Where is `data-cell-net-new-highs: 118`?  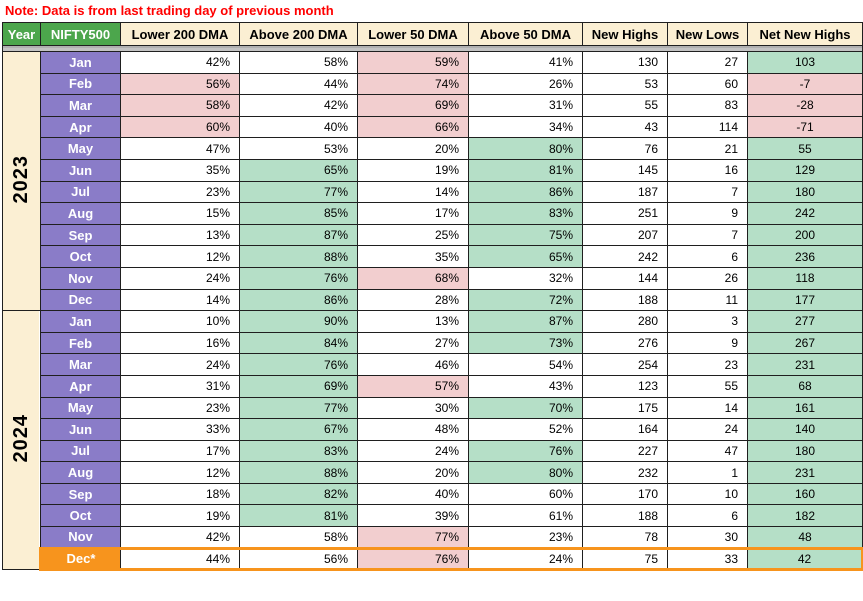
data-cell-net-new-highs: 118 is located at coordinates (805, 278).